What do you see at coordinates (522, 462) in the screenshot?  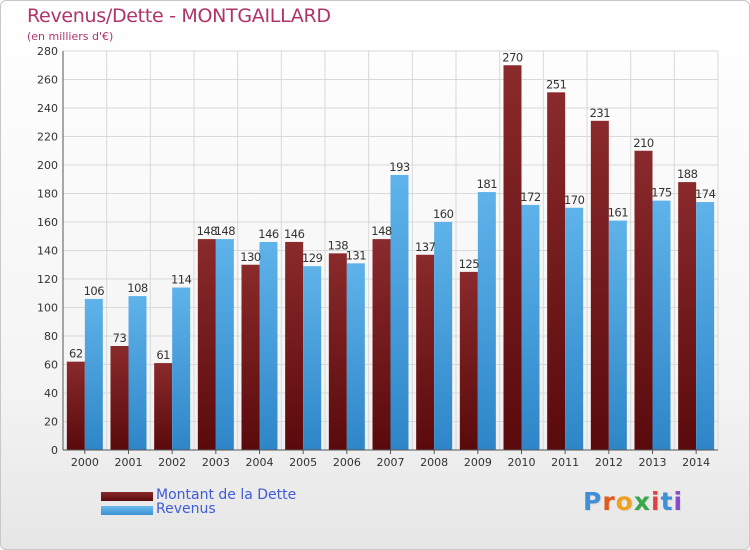 I see `x-tick-label: 2010` at bounding box center [522, 462].